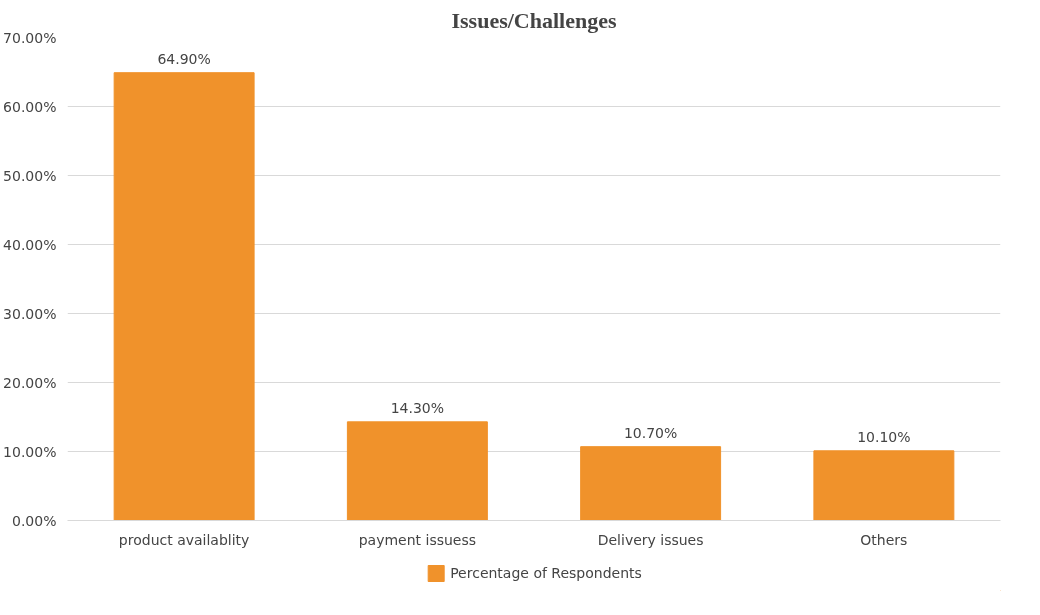 This screenshot has height=615, width=1040. I want to click on y-tick-label: 50.00%, so click(30, 175).